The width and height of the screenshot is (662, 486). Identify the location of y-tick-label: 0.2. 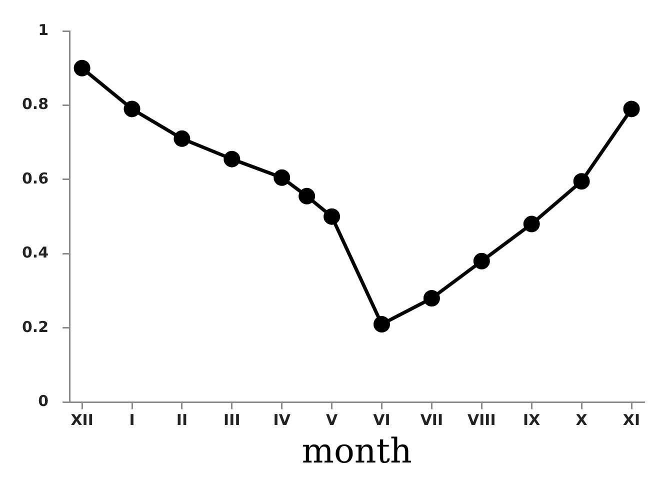
(35, 327).